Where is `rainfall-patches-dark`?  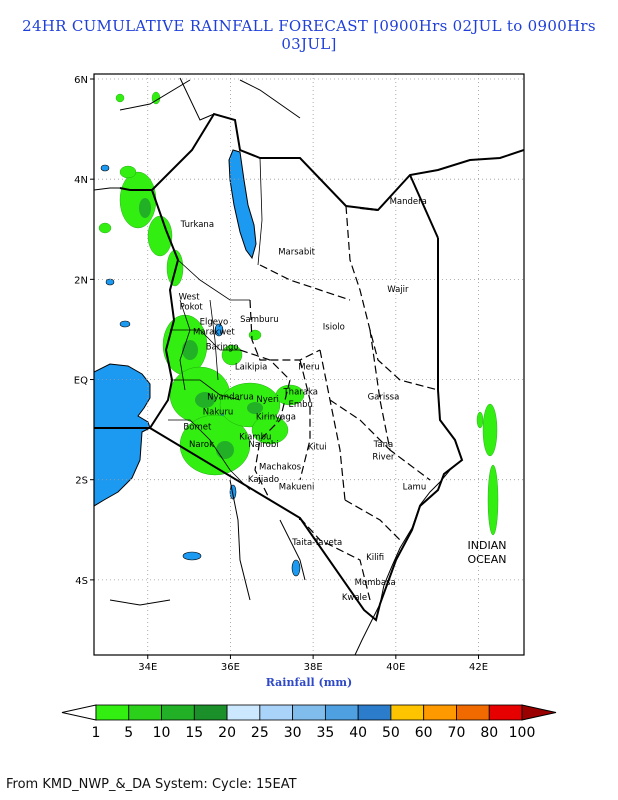 rainfall-patches-dark is located at coordinates (201, 328).